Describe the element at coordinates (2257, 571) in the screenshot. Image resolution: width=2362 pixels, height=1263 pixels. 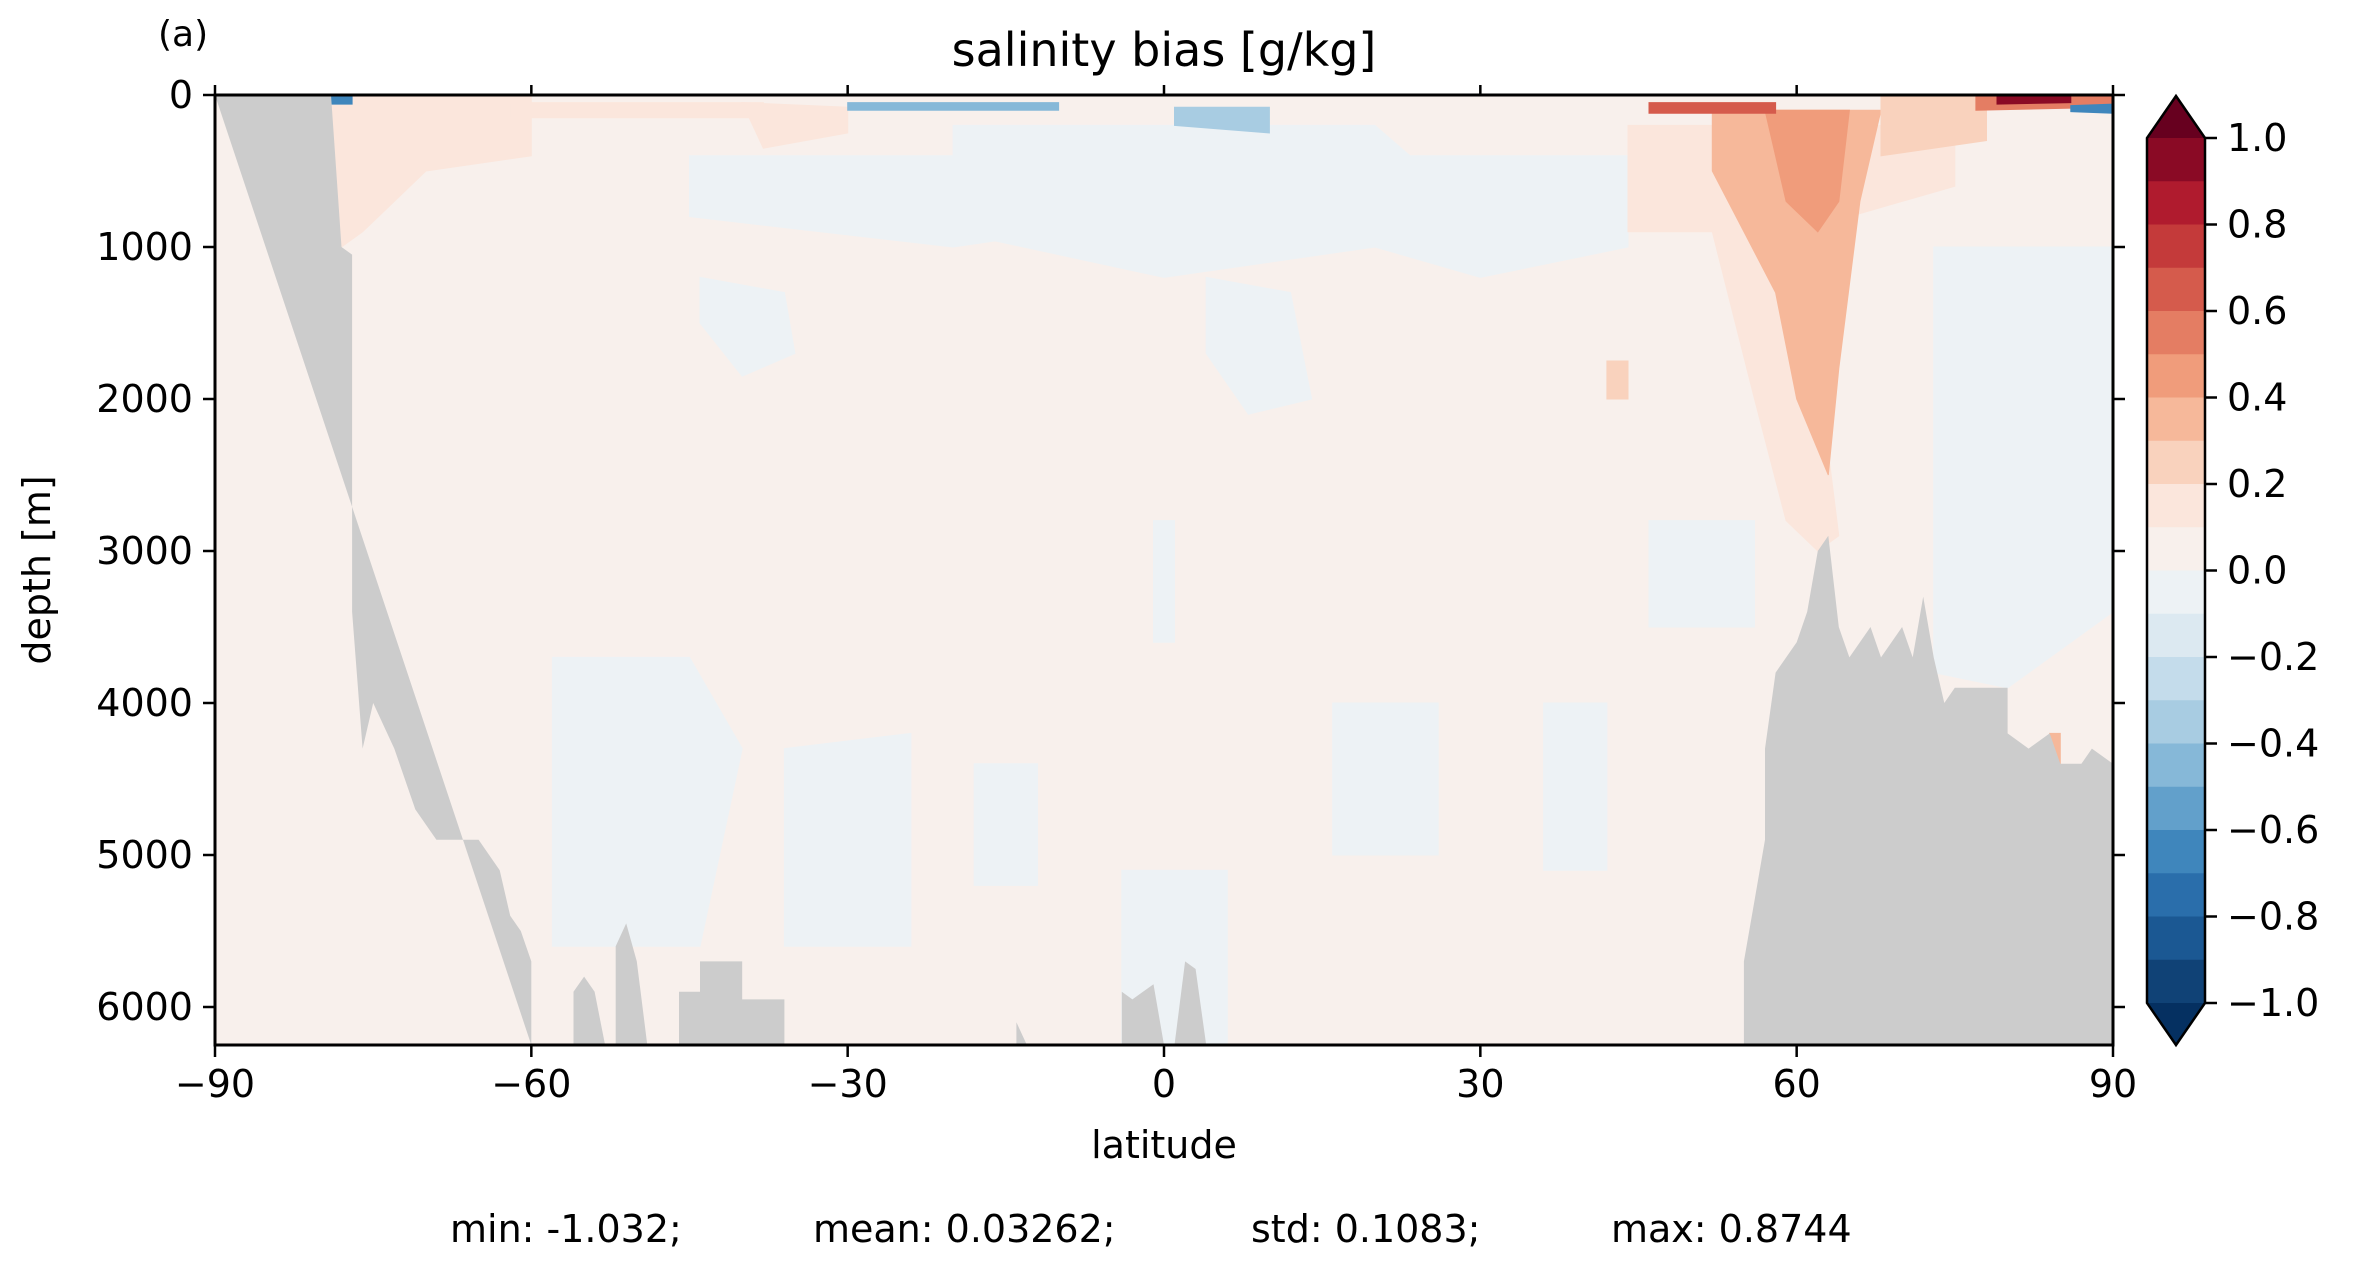
I see `colorbar-tick-label: 0.0` at that location.